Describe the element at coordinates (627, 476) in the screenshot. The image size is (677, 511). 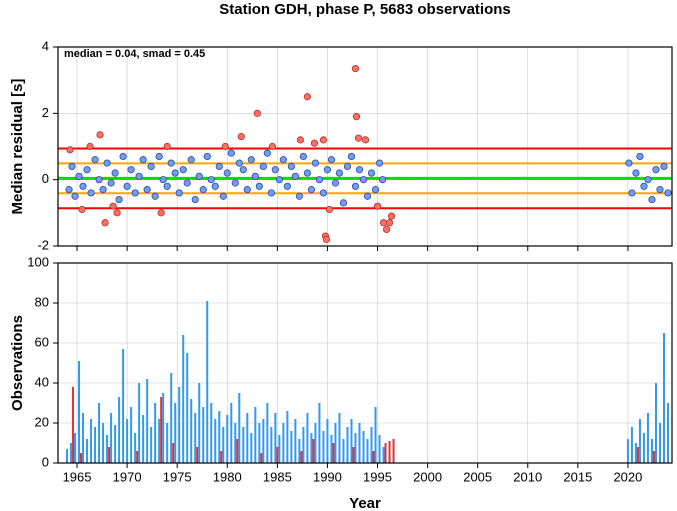
I see `x-tick-label: 2020` at that location.